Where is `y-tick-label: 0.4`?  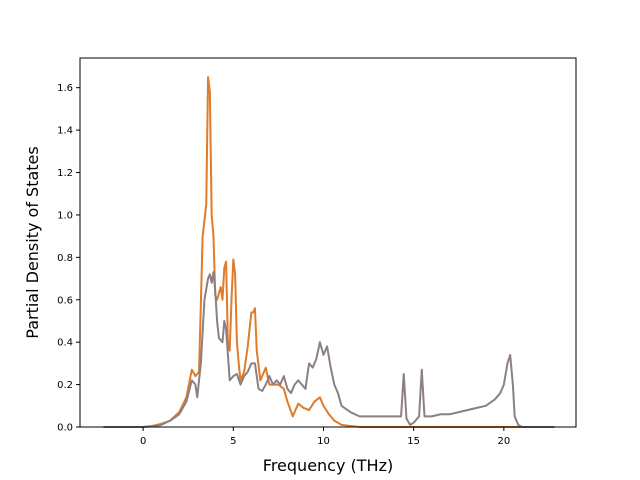
y-tick-label: 0.4 is located at coordinates (65, 343).